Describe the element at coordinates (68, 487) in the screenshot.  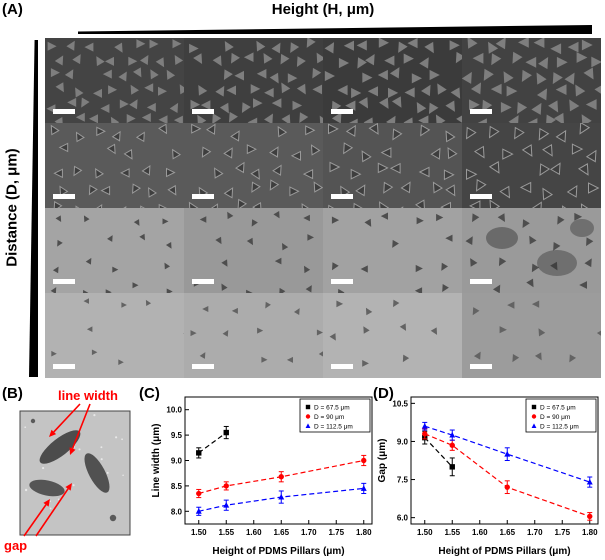
I see `arrowhead-icon` at that location.